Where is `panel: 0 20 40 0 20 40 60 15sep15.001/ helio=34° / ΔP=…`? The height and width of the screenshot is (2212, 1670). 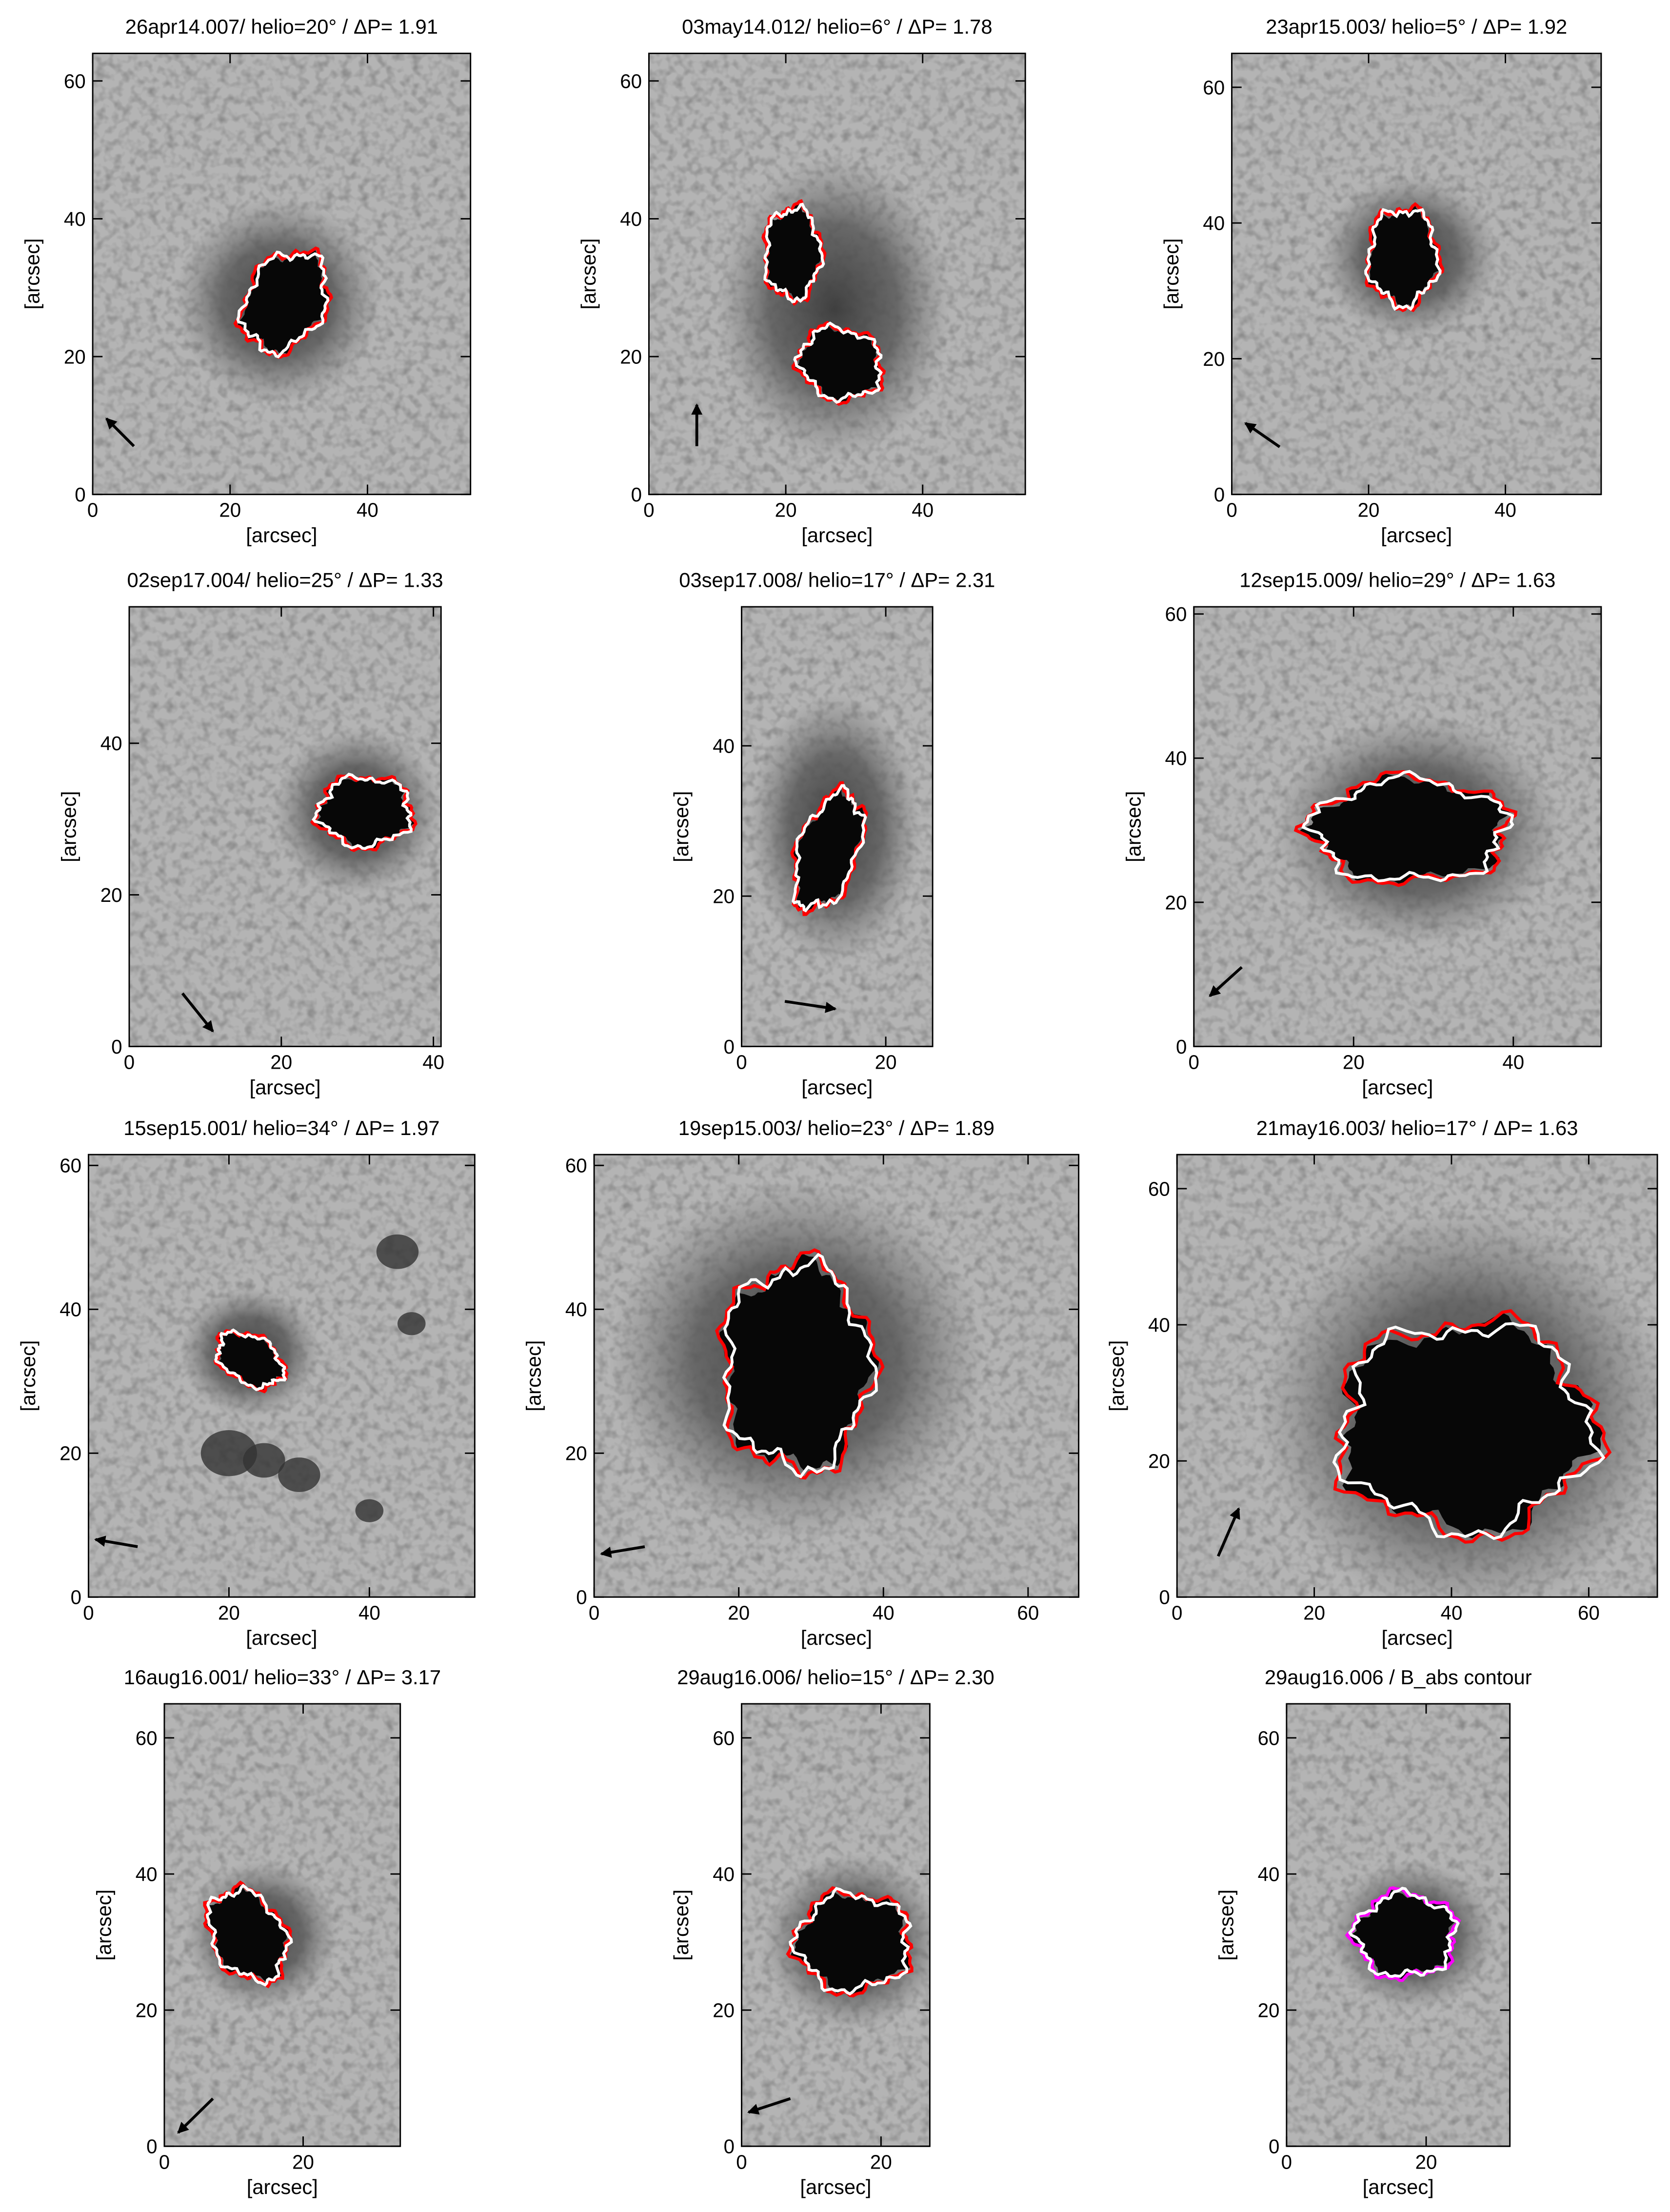 panel: 0 20 40 0 20 40 60 15sep15.001/ helio=34° / ΔP=… is located at coordinates (246, 1383).